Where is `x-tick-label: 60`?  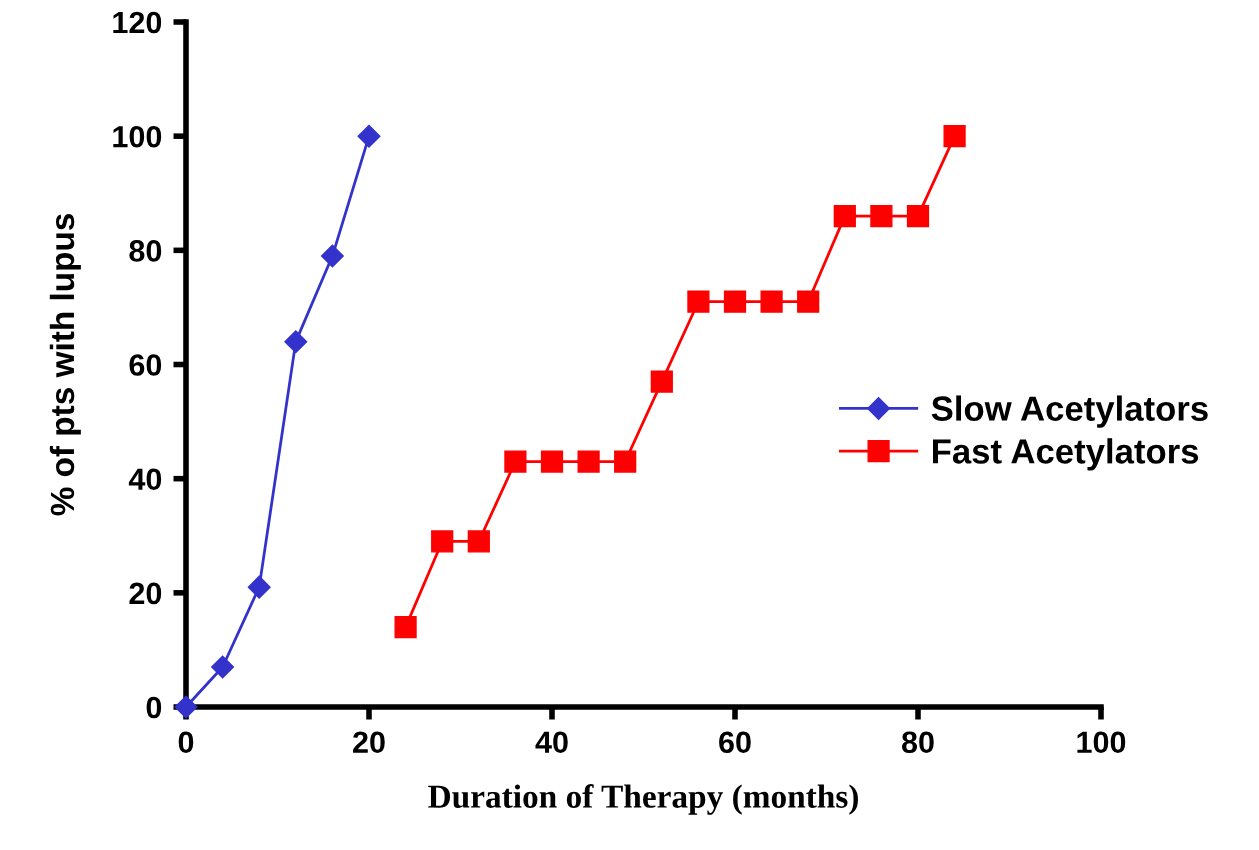 x-tick-label: 60 is located at coordinates (735, 742).